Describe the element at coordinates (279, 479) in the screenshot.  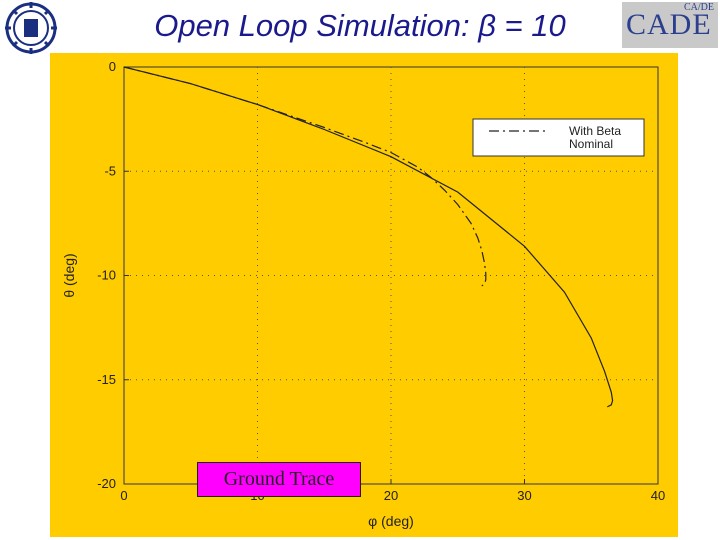
I see `ground-trace-label: Ground Trace` at that location.